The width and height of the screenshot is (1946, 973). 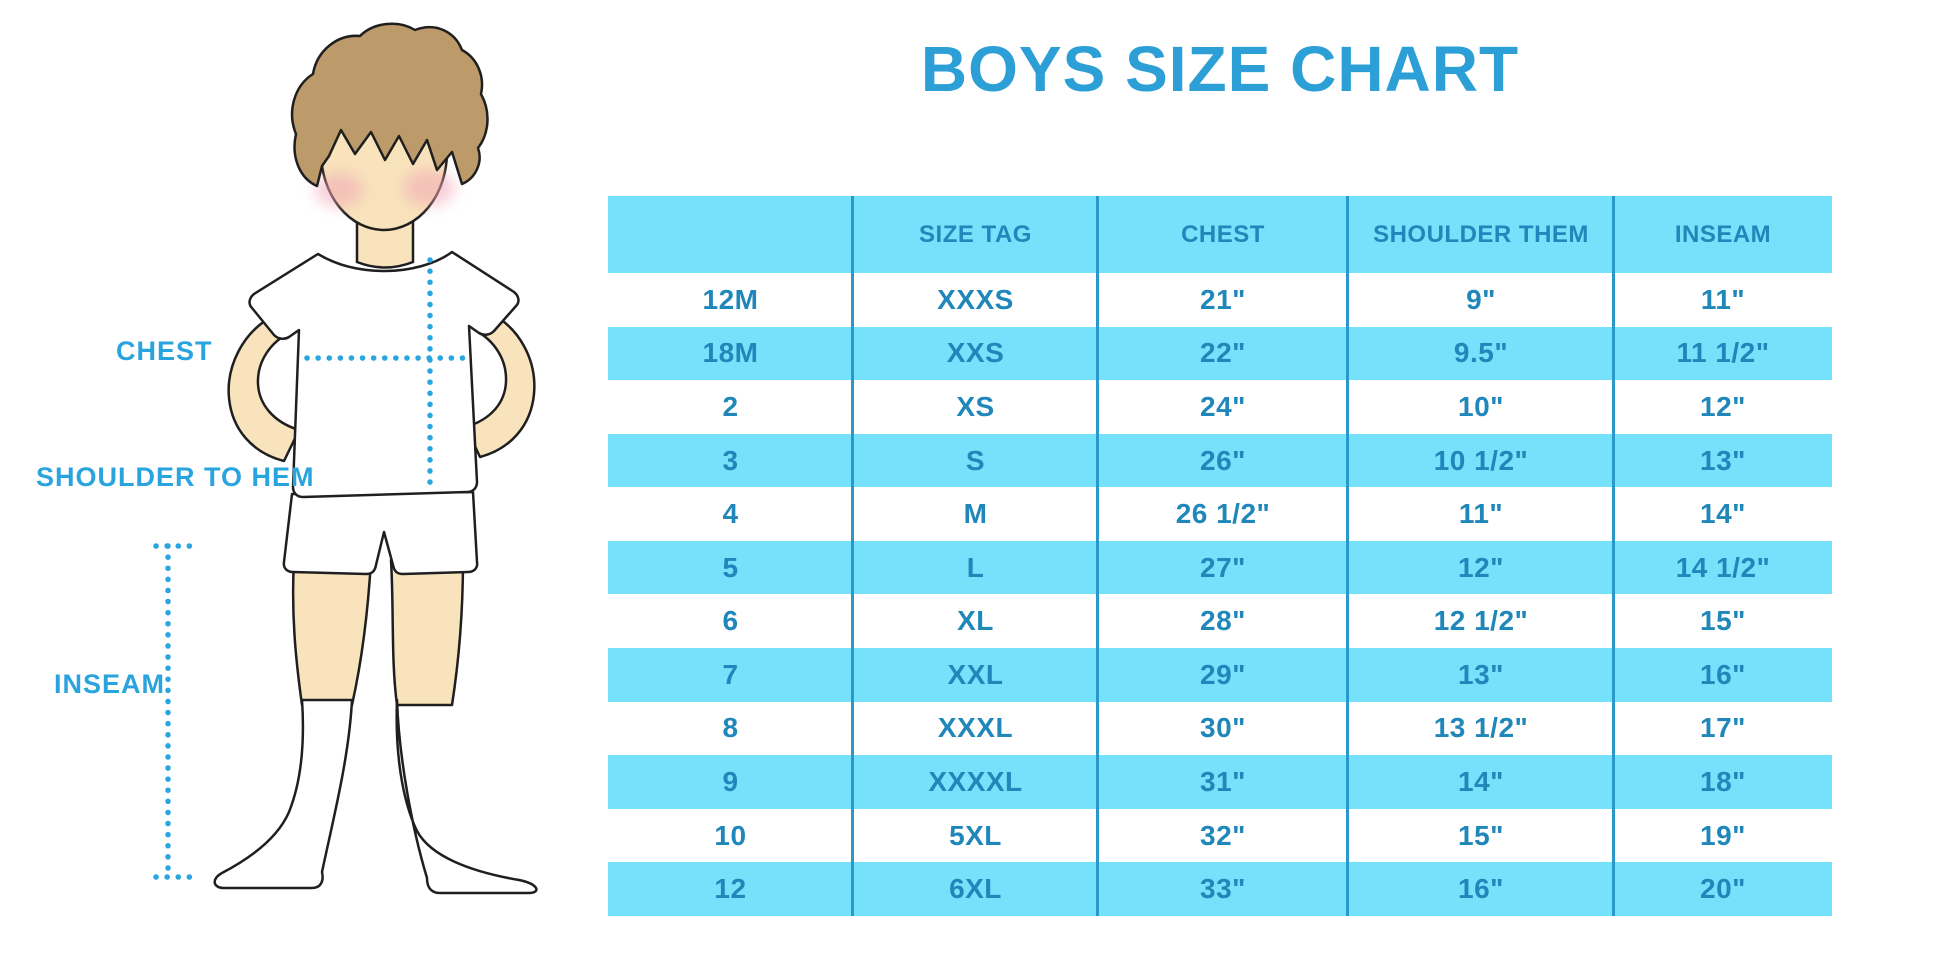 What do you see at coordinates (1223, 835) in the screenshot?
I see `table-cell: 32"` at bounding box center [1223, 835].